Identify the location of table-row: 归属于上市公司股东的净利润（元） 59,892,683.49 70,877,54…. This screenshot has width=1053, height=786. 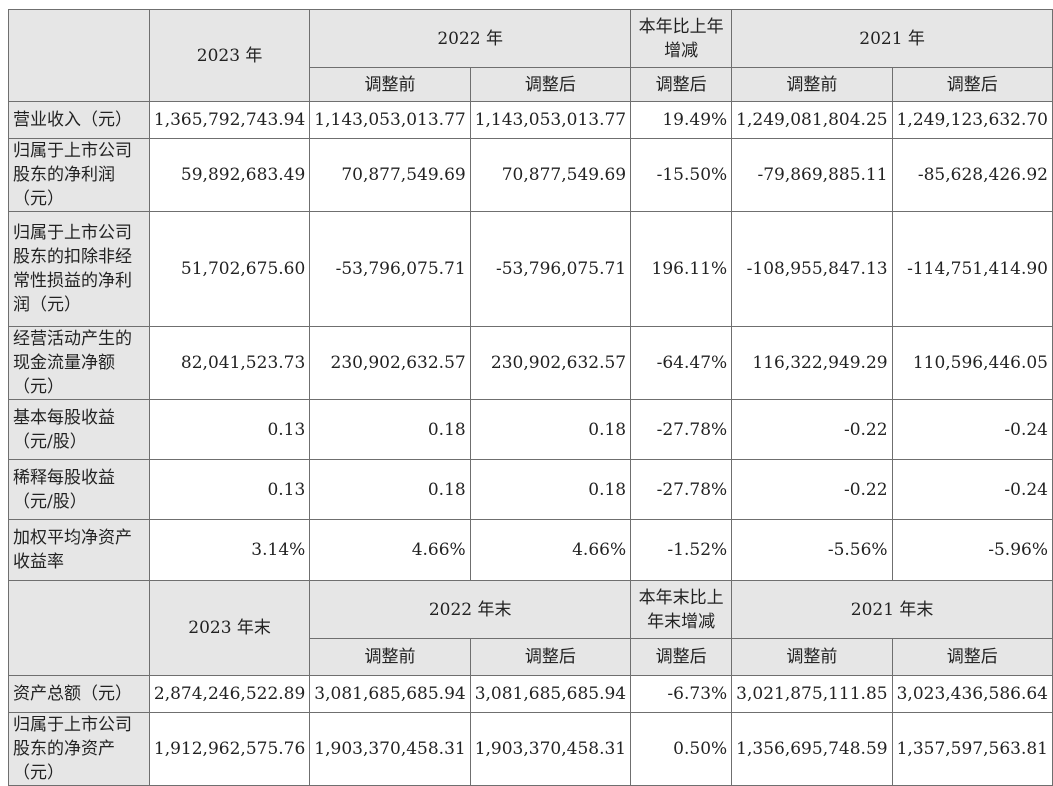
(530, 175).